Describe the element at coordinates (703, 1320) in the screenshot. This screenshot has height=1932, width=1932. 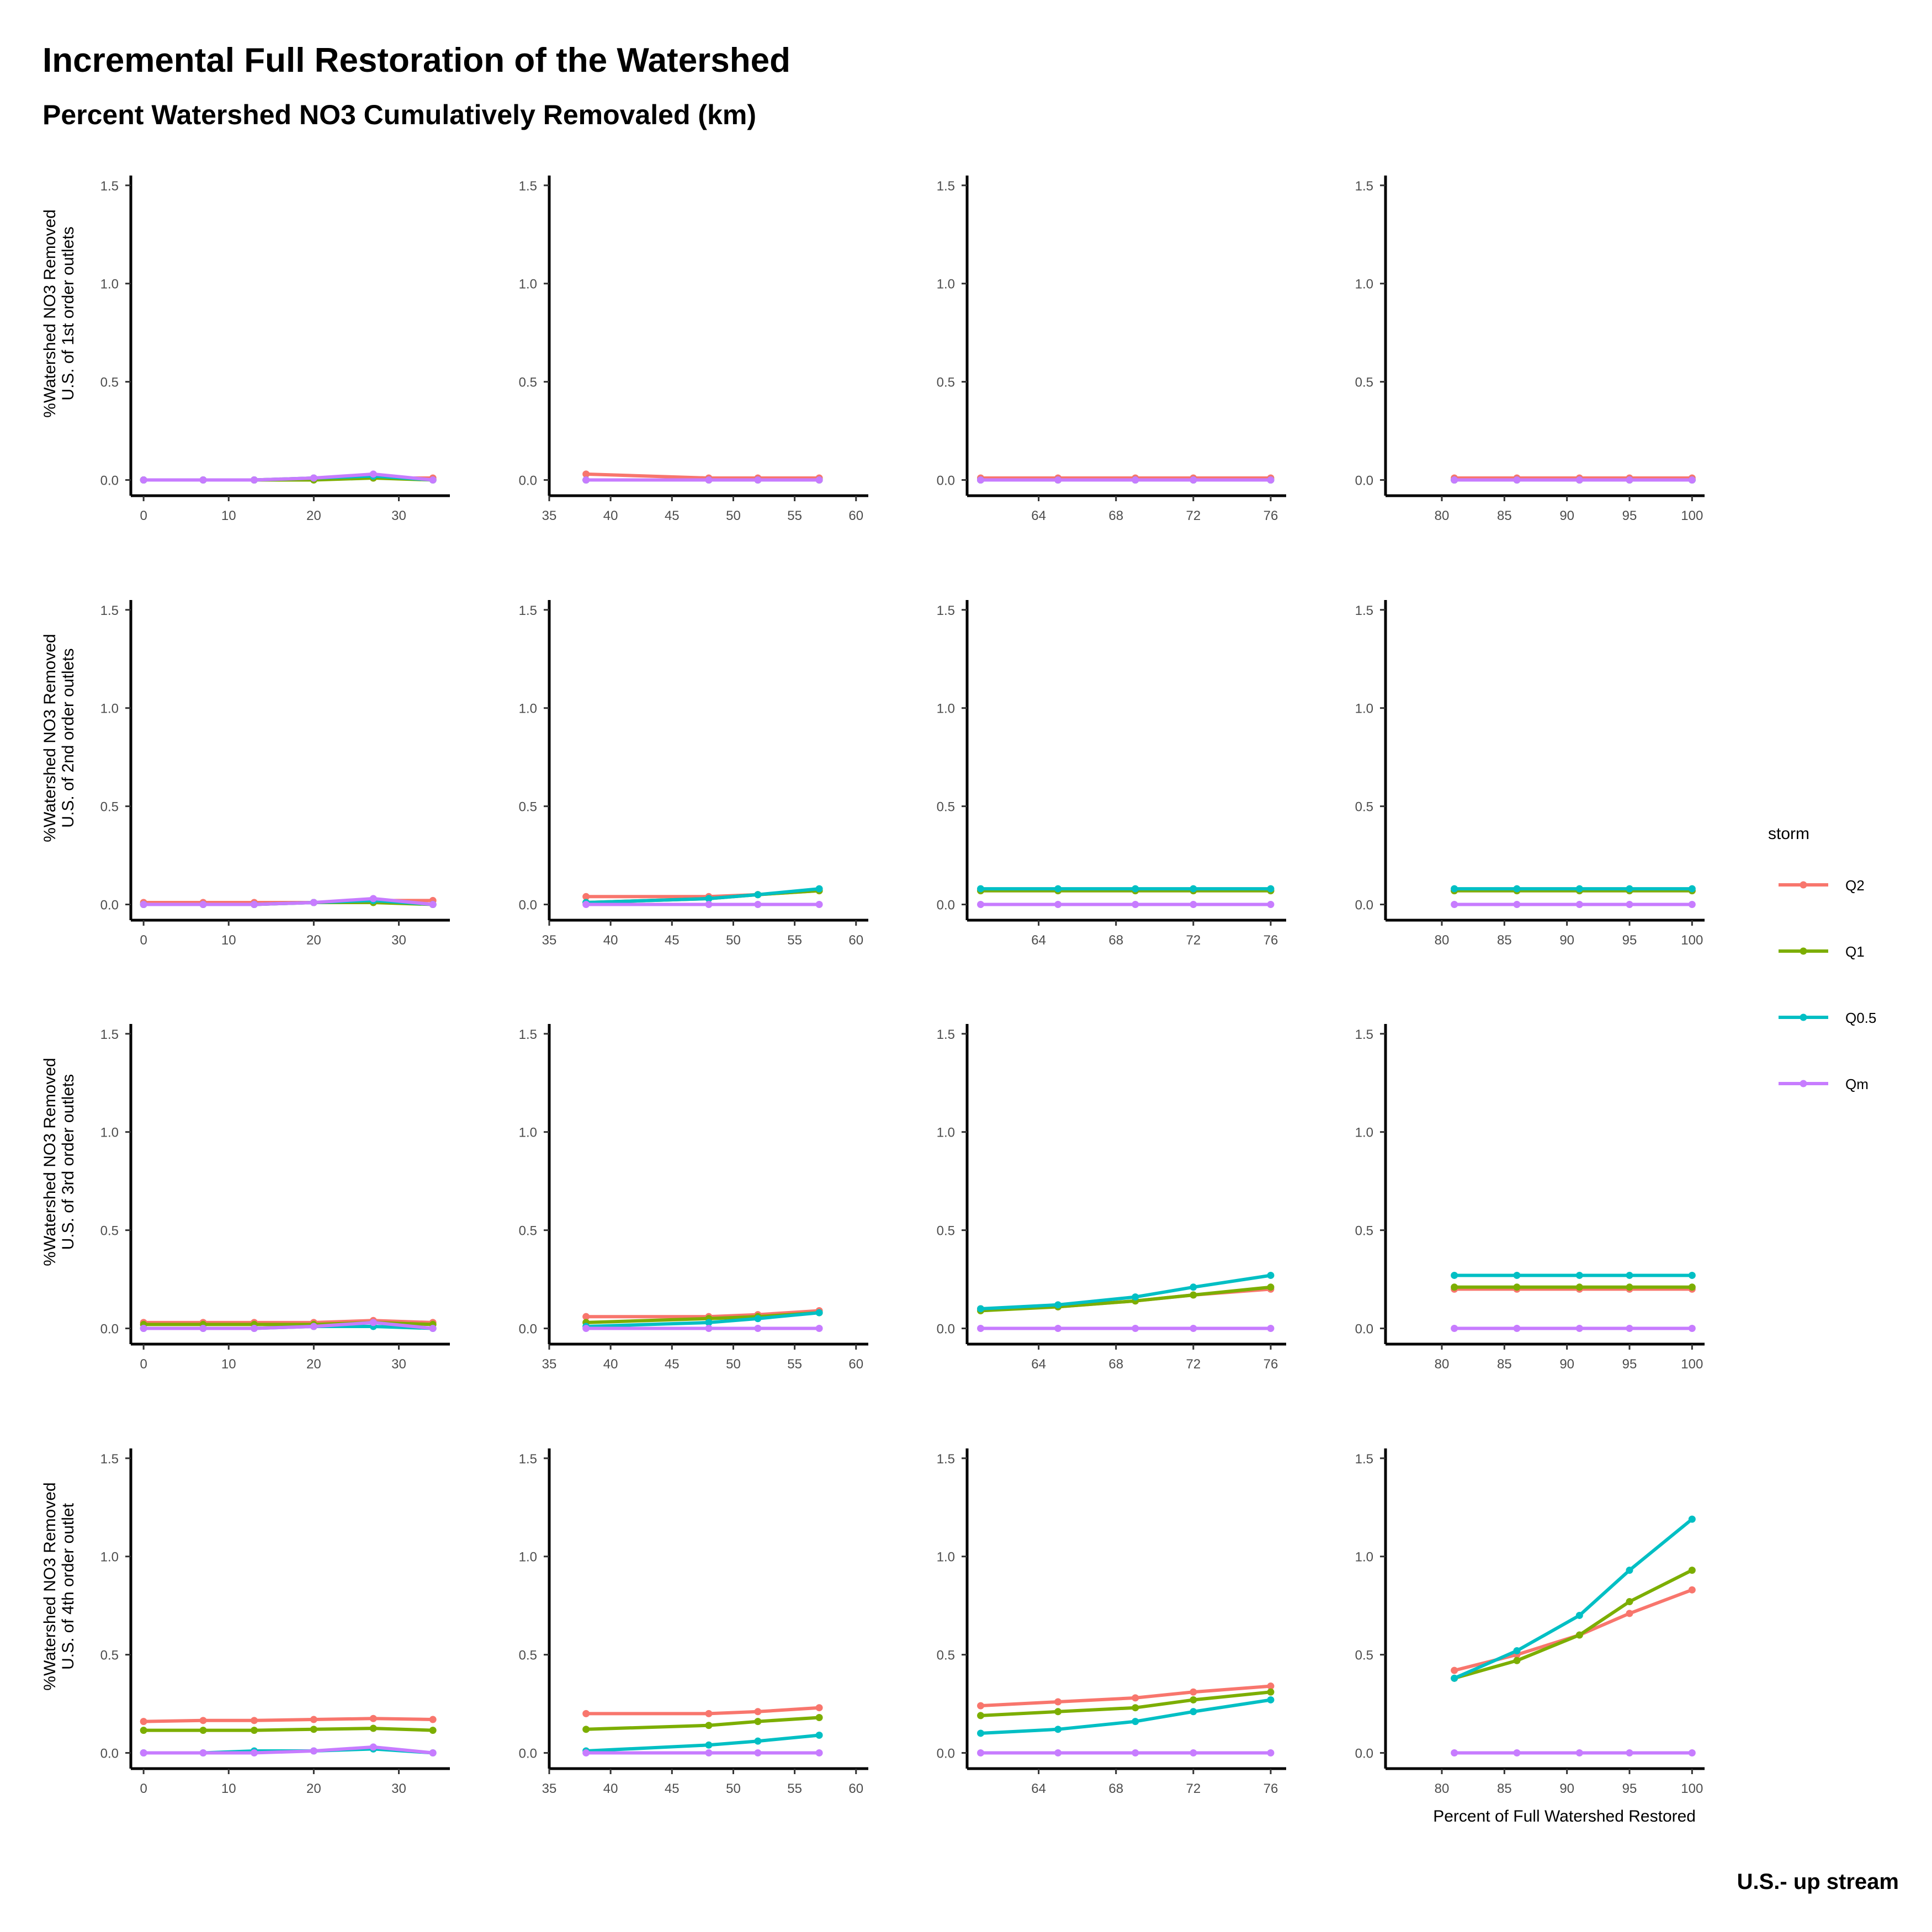
I see `series-line-q05` at that location.